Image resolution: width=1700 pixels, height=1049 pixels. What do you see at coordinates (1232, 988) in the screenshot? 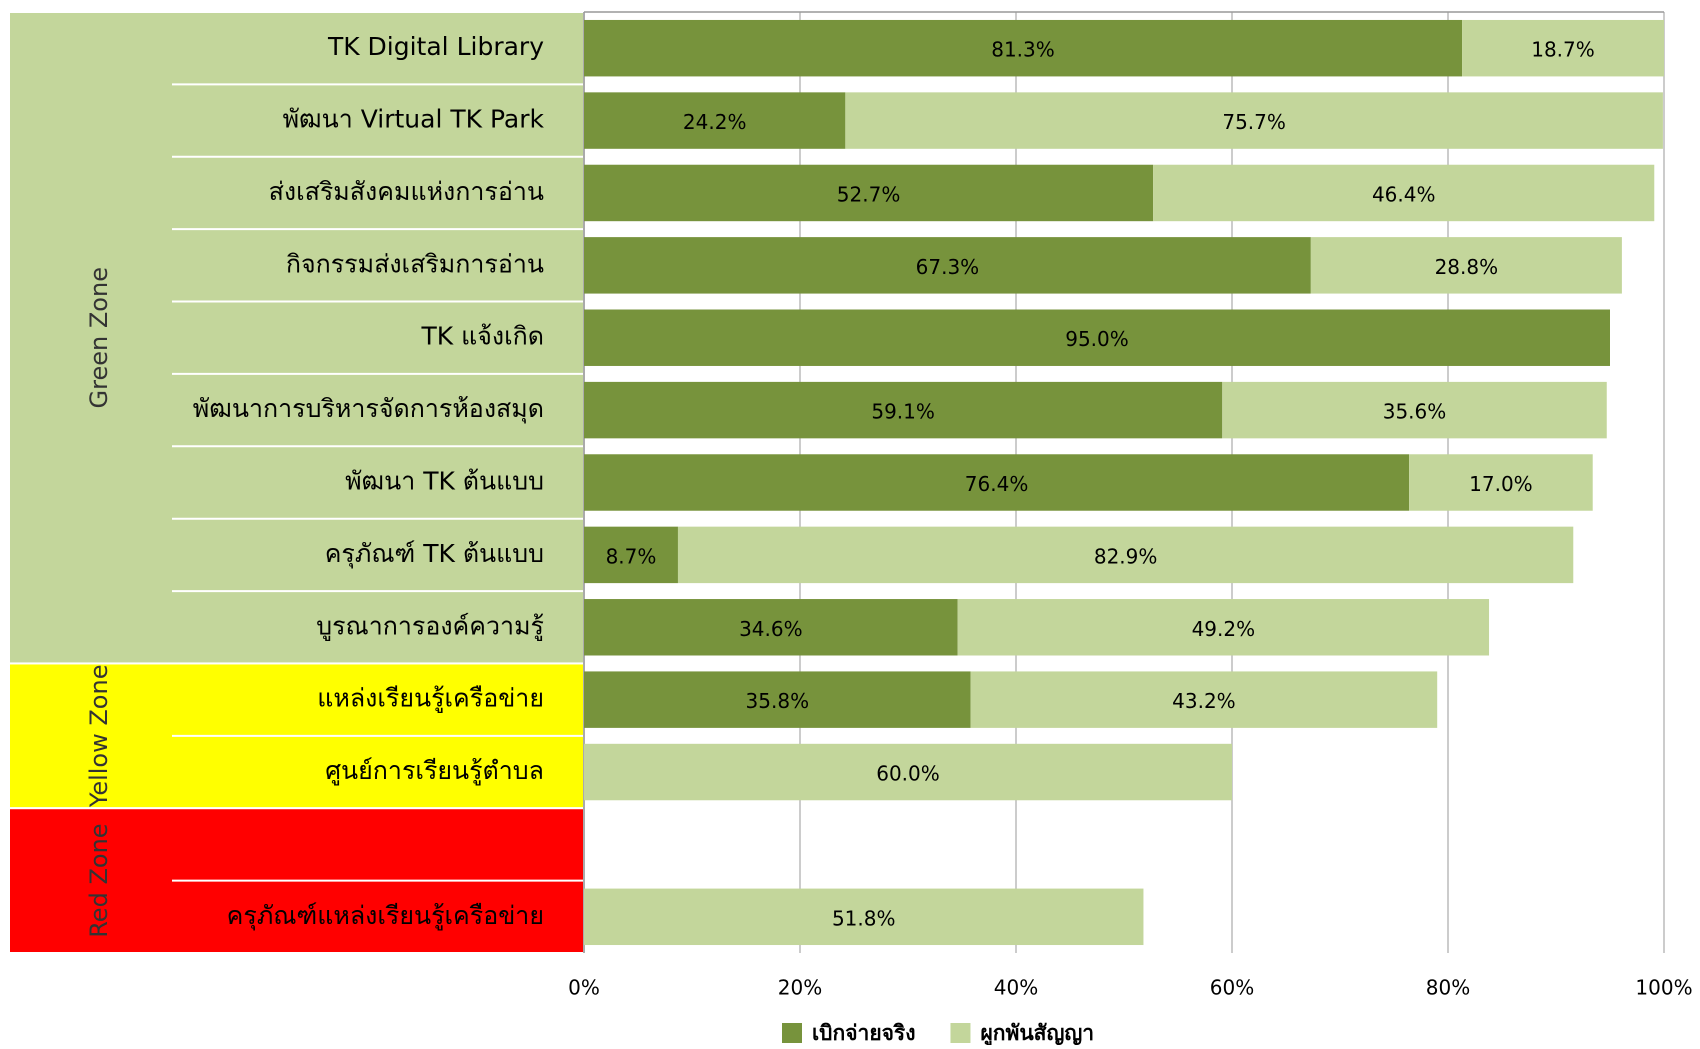
I see `x-tick-label: 60%` at bounding box center [1232, 988].